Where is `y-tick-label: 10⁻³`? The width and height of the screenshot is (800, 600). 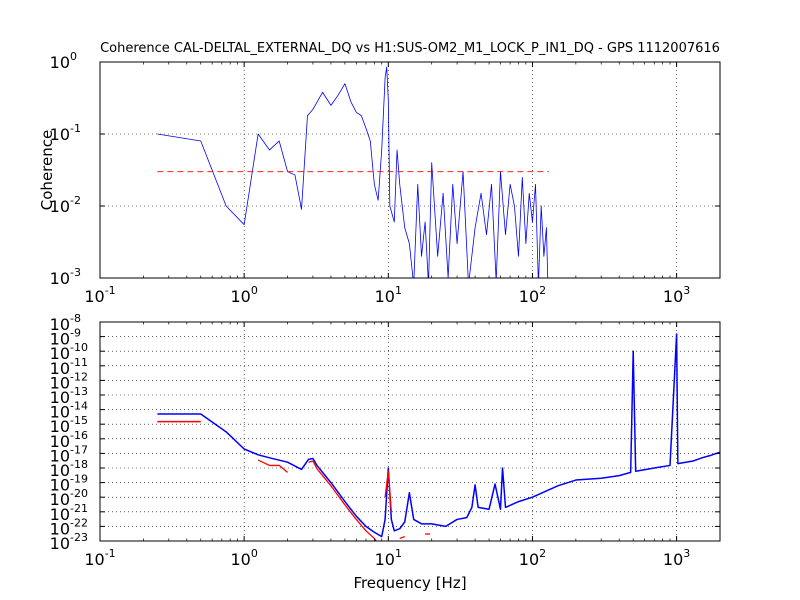 y-tick-label: 10⁻³ is located at coordinates (65, 277).